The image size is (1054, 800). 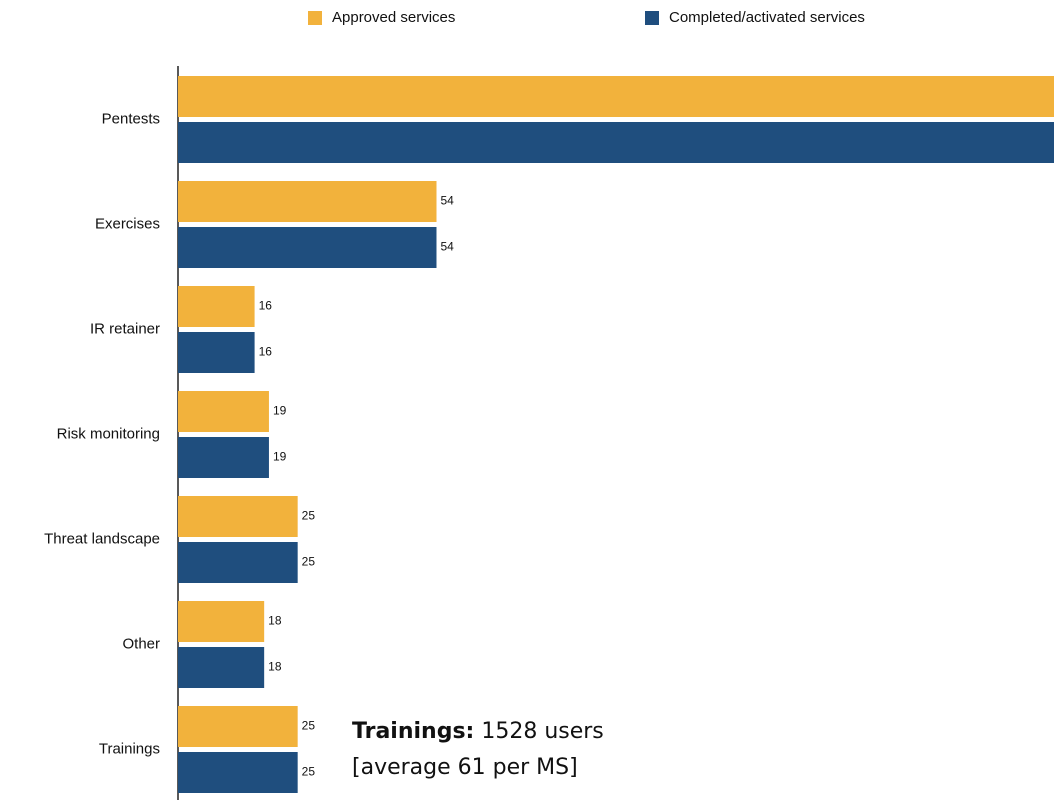 What do you see at coordinates (125, 328) in the screenshot?
I see `category-label: IR retainer` at bounding box center [125, 328].